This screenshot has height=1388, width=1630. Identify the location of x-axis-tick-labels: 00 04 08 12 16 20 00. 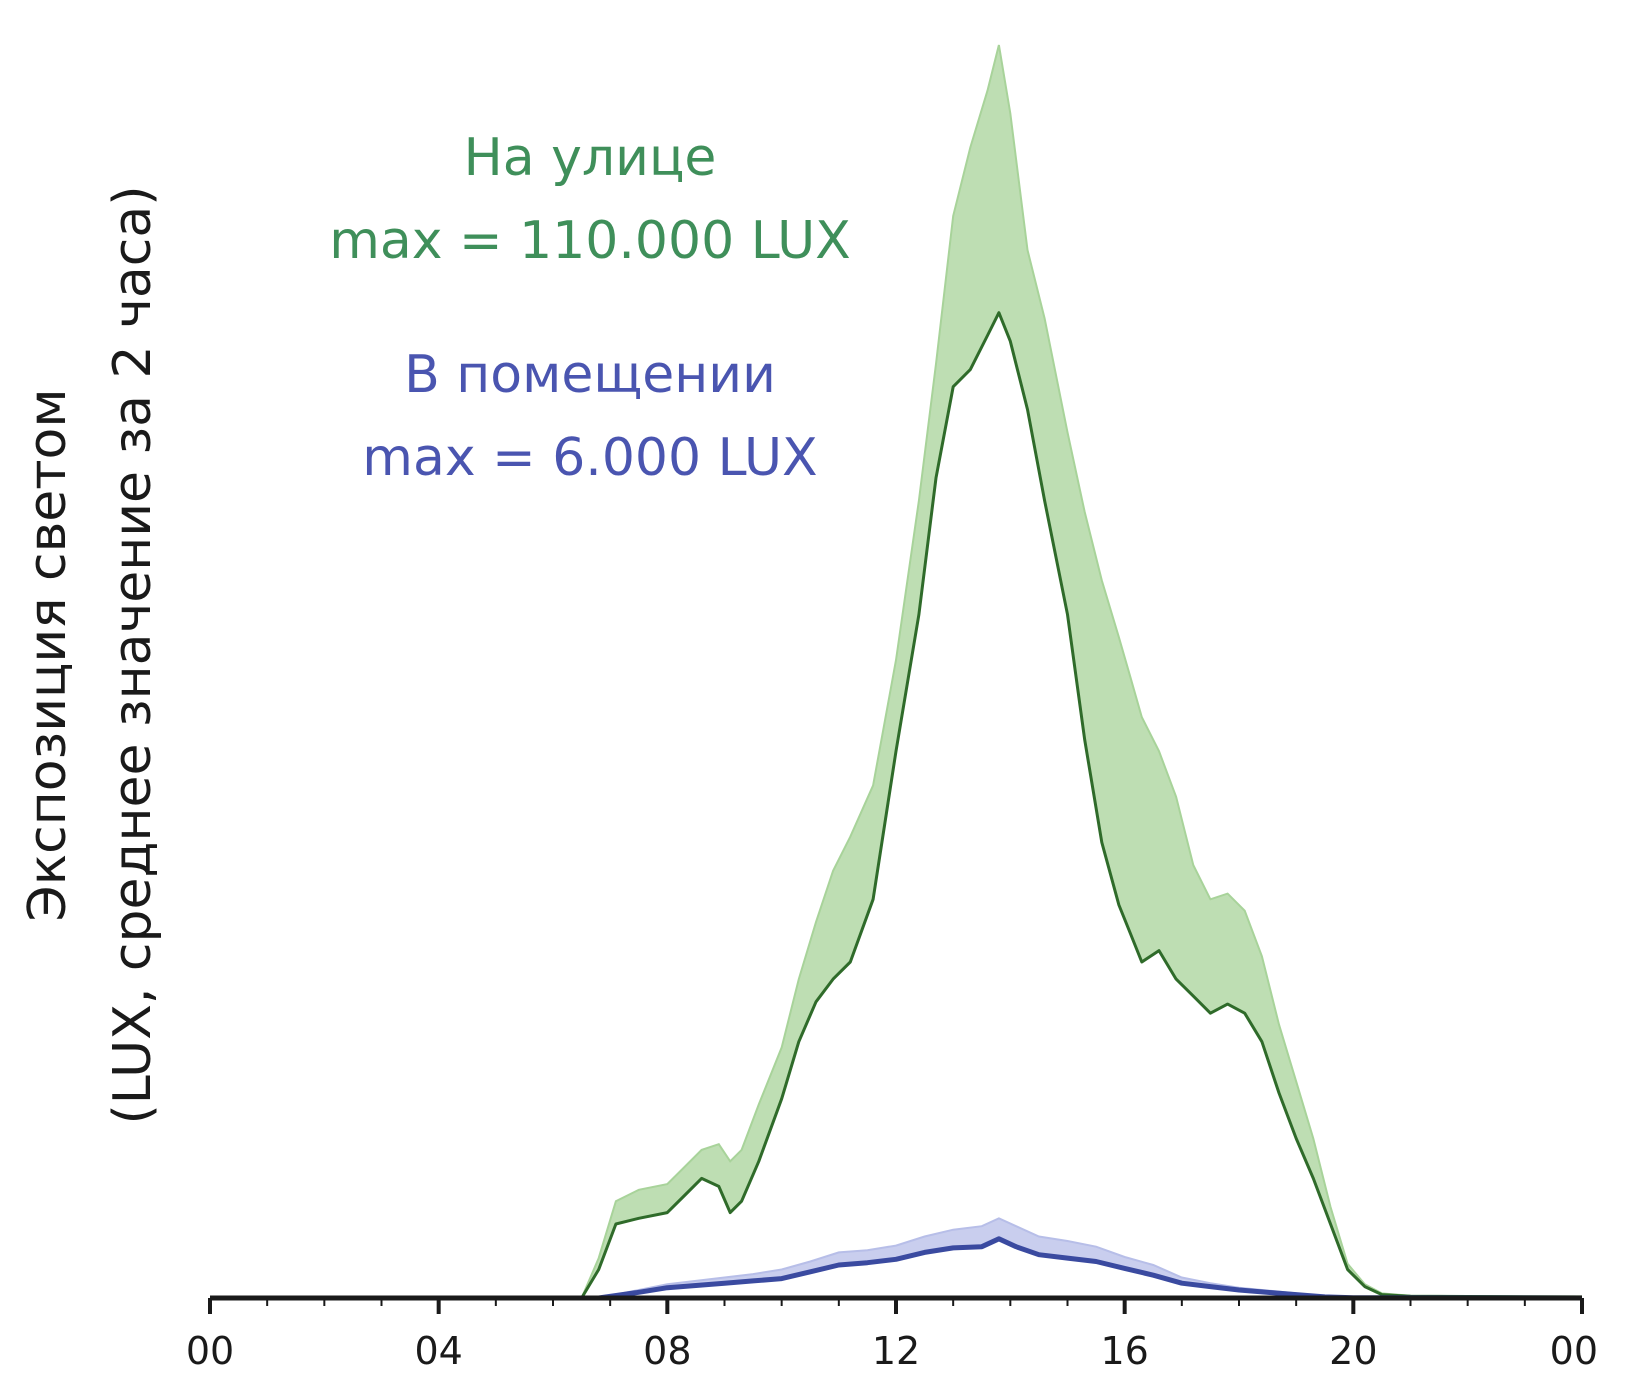
(892, 1351).